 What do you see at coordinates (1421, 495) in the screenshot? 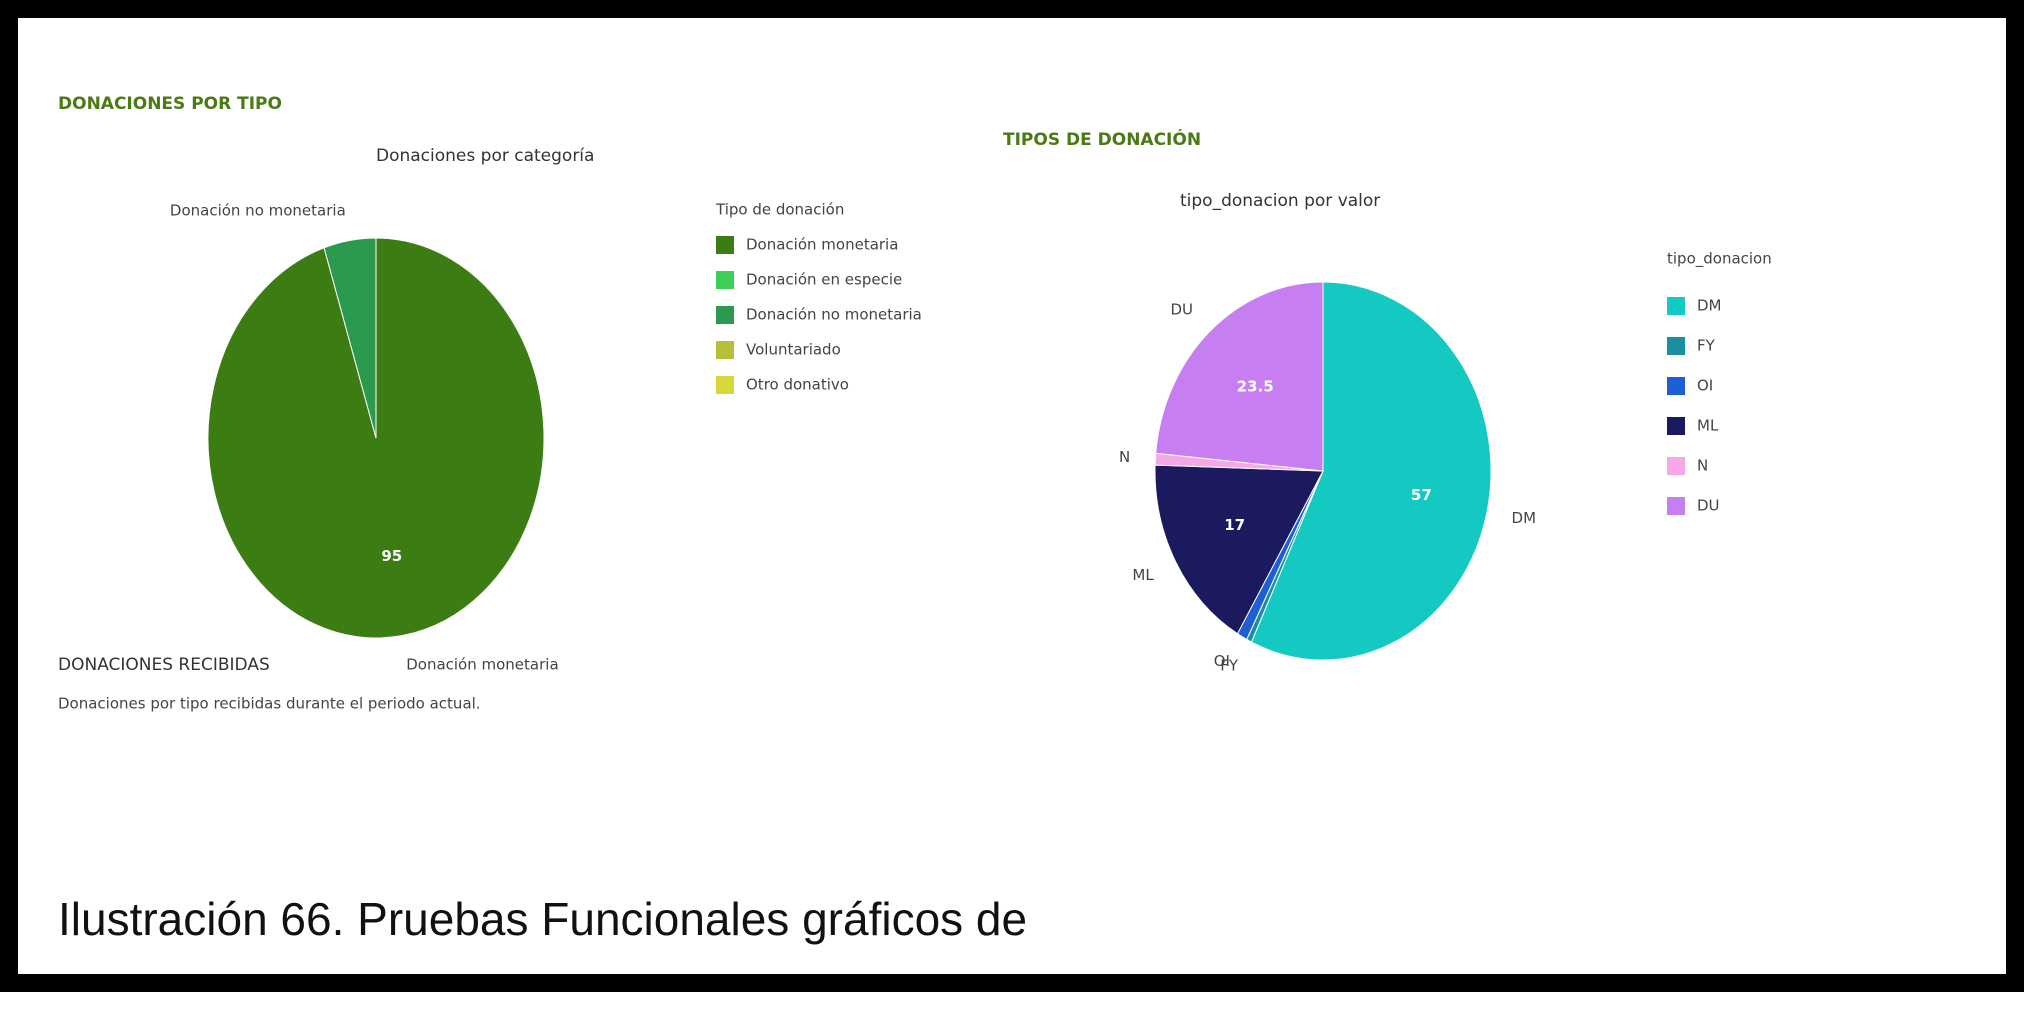
I see `data-label: 57` at bounding box center [1421, 495].